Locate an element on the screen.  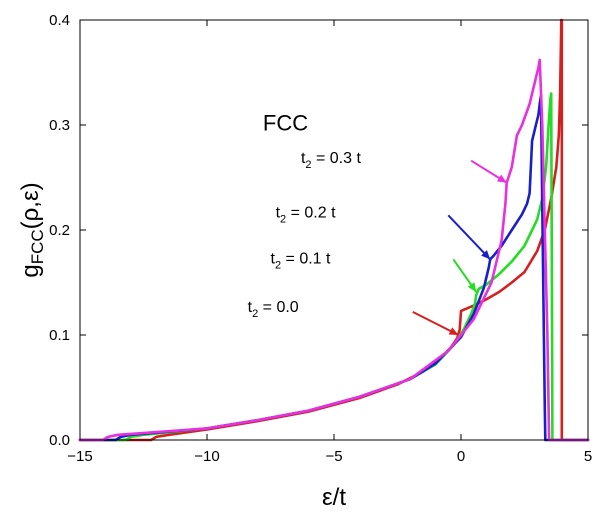
y-axis-label: gFCC(ρ,ε) is located at coordinates (32, 229).